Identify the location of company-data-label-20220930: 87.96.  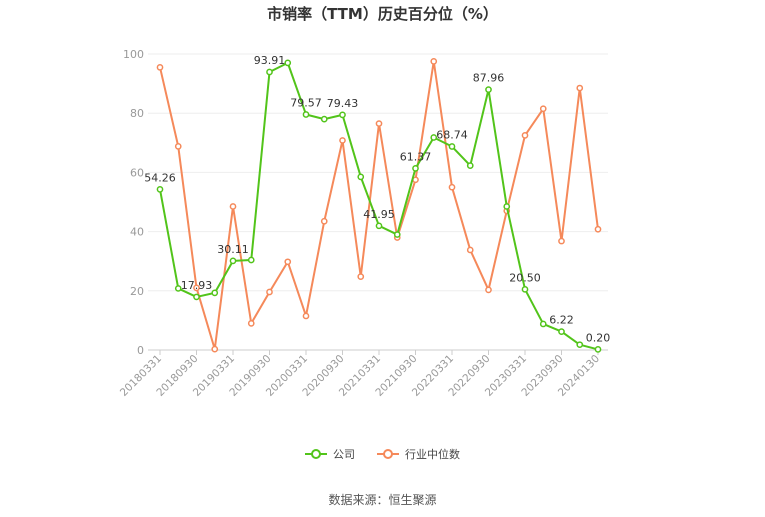
(489, 78).